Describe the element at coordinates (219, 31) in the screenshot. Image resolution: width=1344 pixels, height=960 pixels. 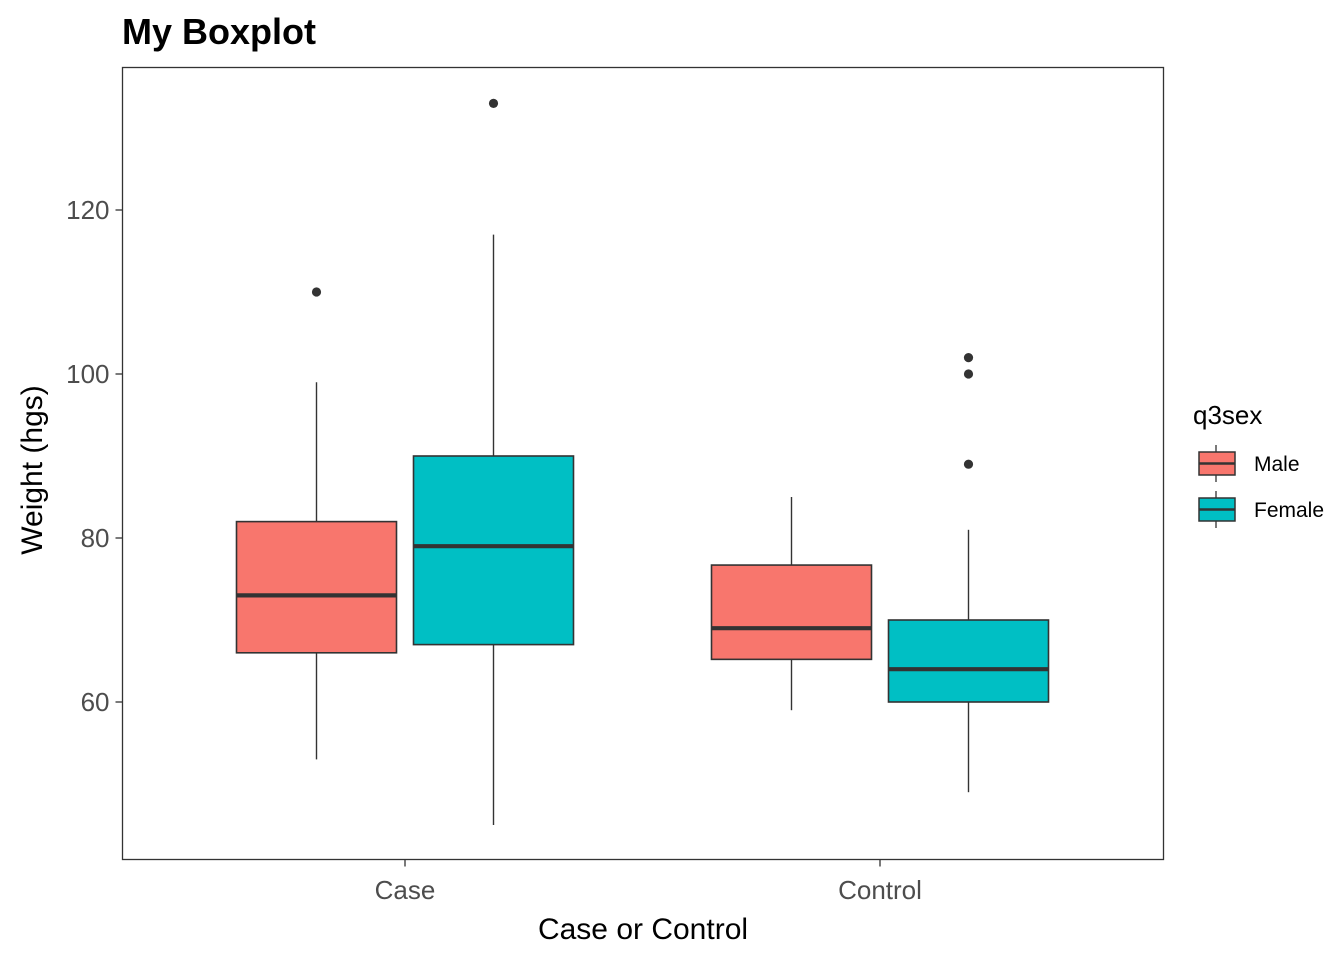
I see `chart-title: My Boxplot` at that location.